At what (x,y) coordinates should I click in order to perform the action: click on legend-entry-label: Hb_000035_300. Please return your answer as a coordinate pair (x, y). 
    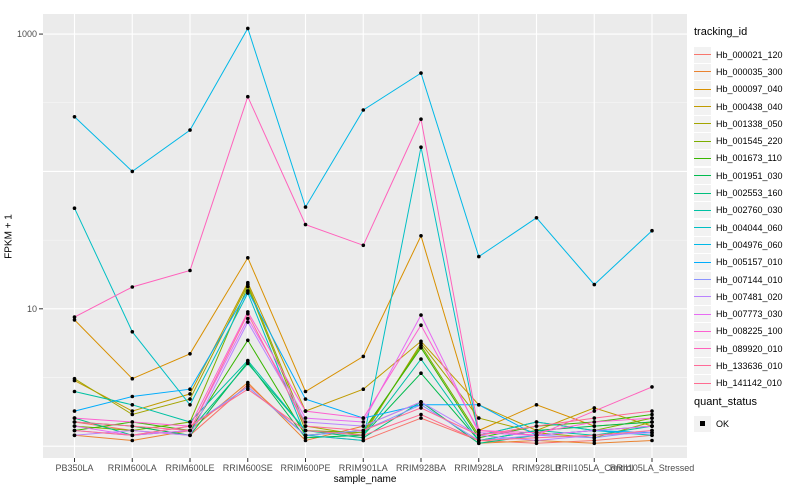
    Looking at the image, I should click on (749, 71).